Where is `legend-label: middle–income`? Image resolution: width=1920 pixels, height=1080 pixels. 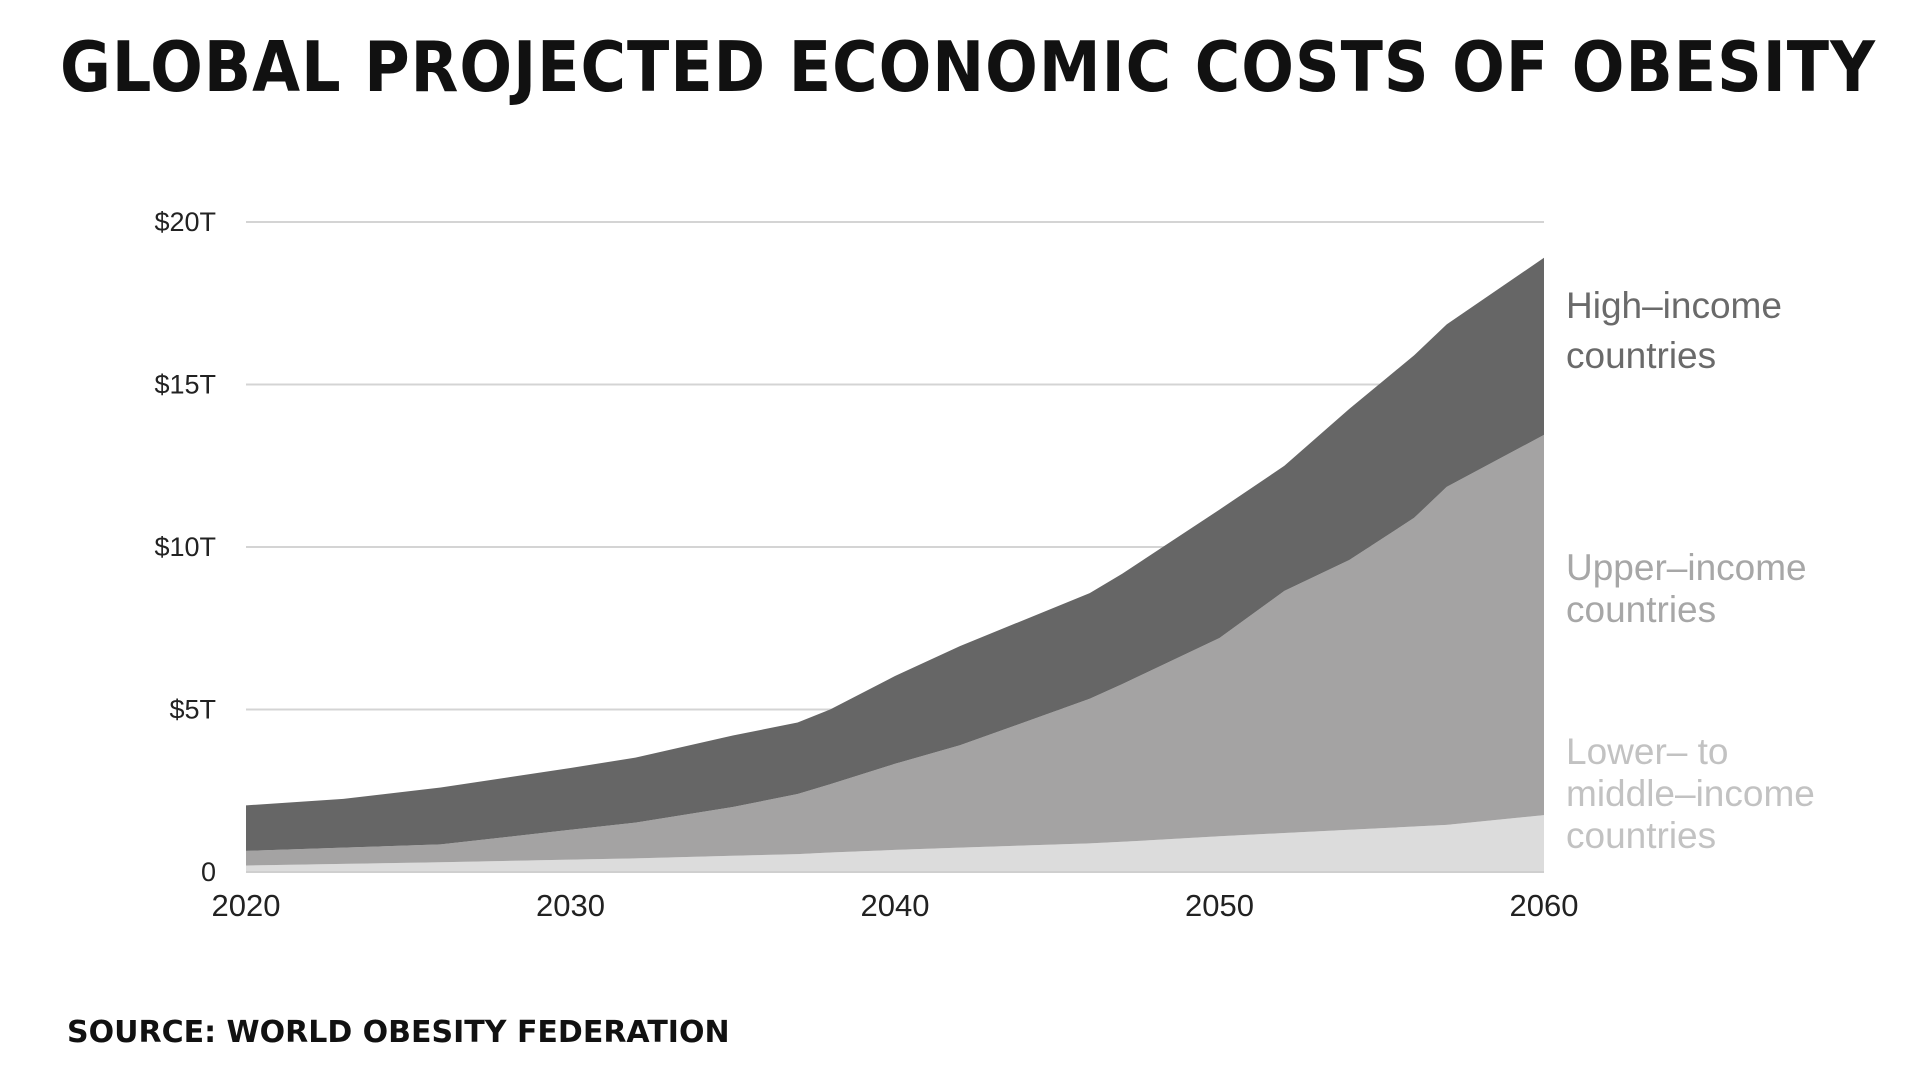 legend-label: middle–income is located at coordinates (1690, 793).